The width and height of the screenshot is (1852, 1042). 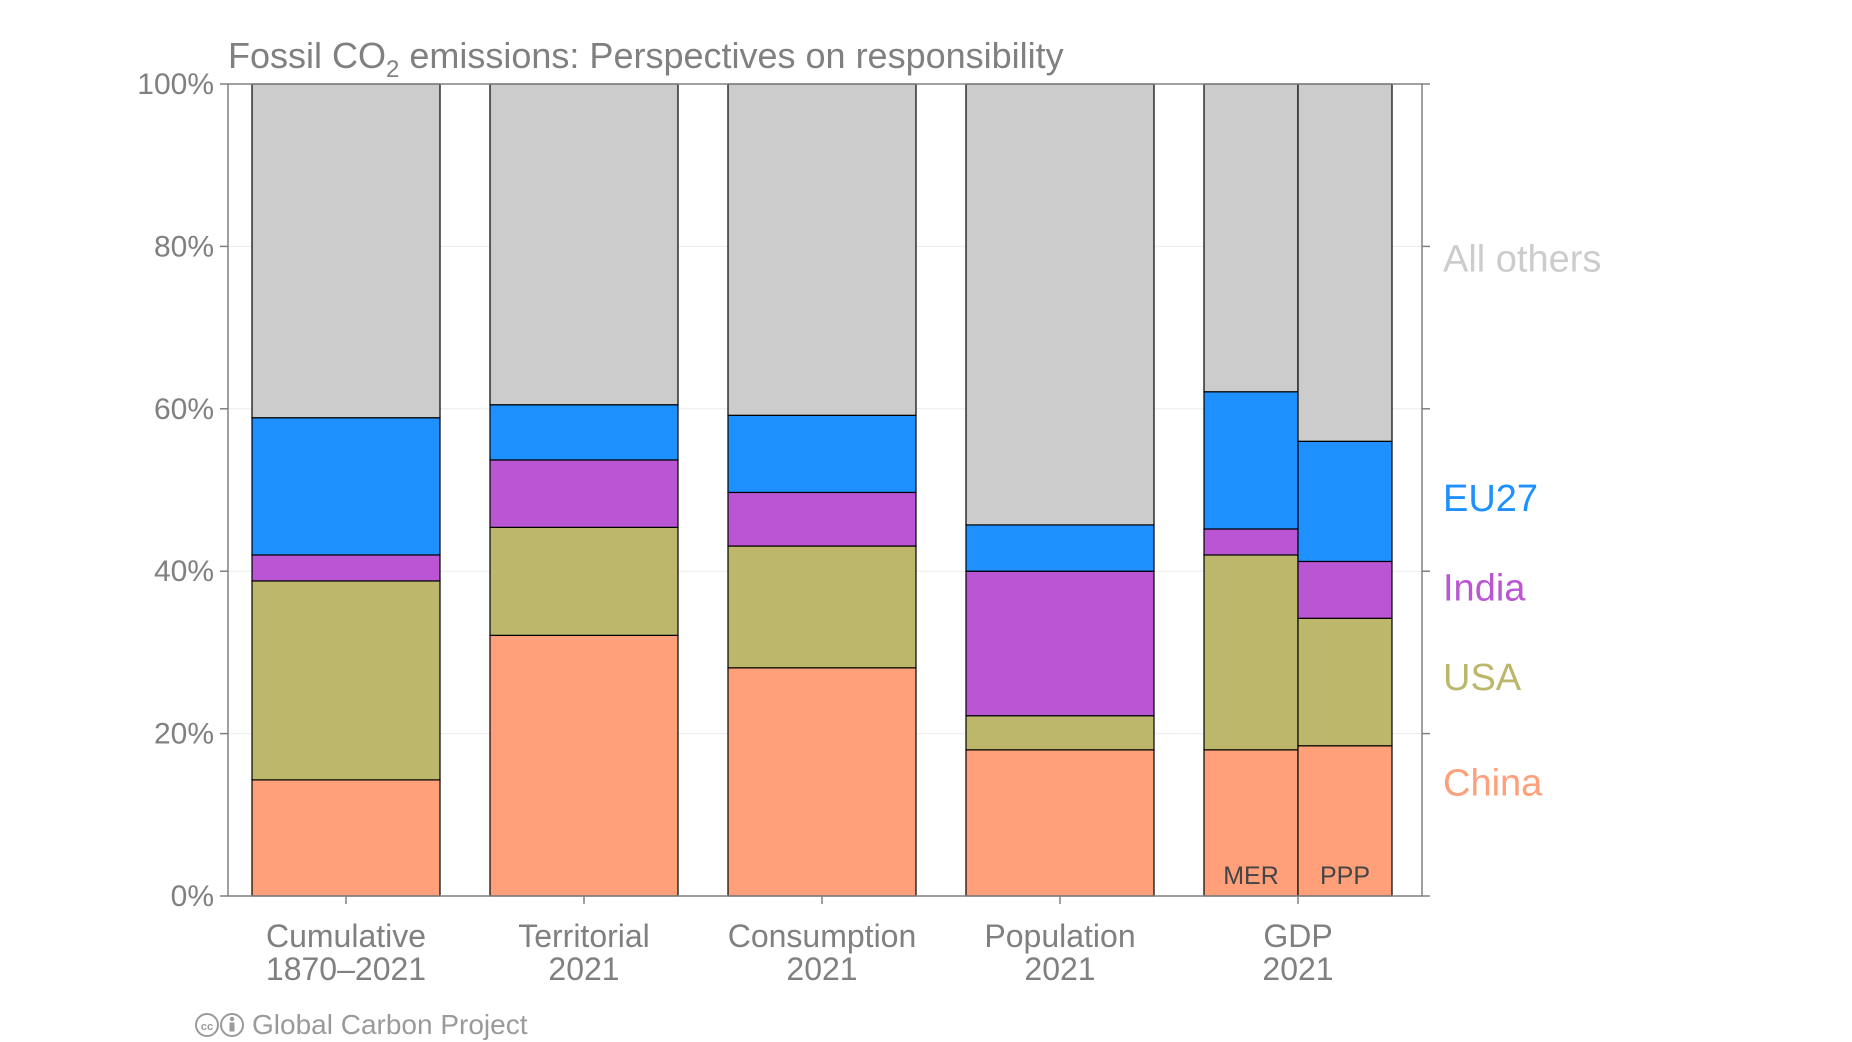 What do you see at coordinates (184, 409) in the screenshot?
I see `y-tick-label: 60%` at bounding box center [184, 409].